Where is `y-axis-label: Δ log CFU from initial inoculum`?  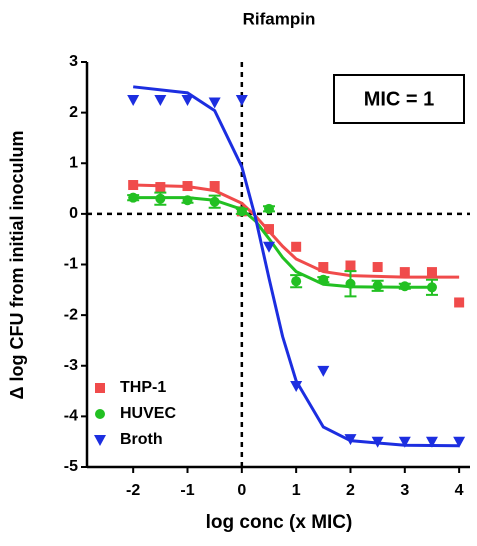
y-axis-label: Δ log CFU from initial inoculum is located at coordinates (17, 265).